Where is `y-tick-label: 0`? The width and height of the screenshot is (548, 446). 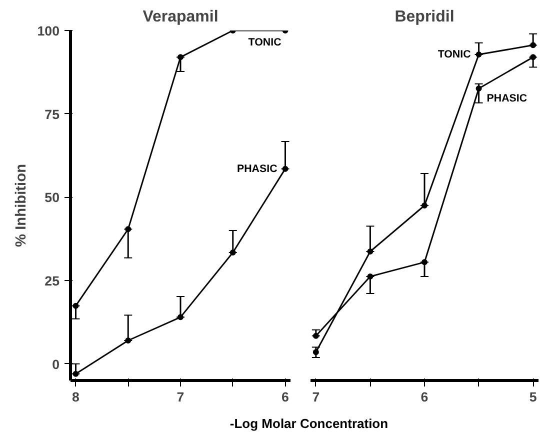
y-tick-label: 0 is located at coordinates (56, 364).